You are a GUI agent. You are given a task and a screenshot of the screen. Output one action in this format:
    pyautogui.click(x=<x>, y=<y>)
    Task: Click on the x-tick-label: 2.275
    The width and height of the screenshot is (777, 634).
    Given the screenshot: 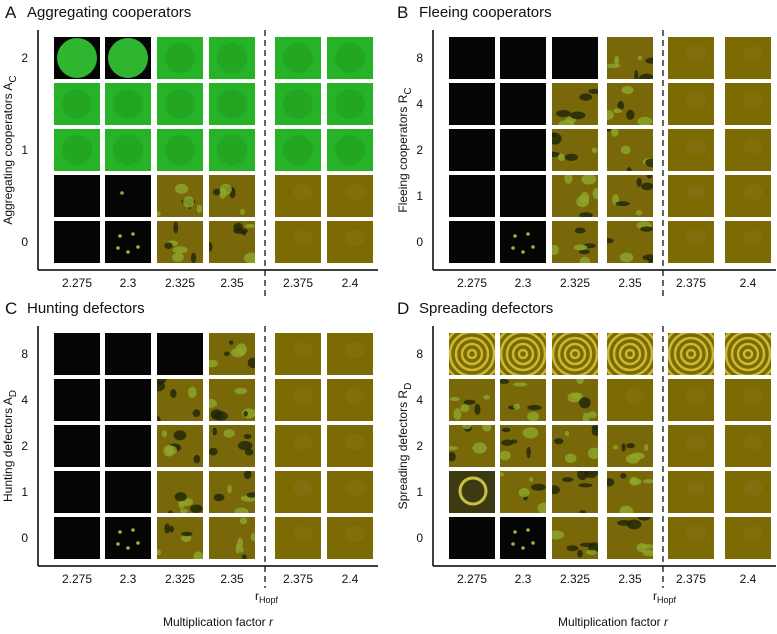 What is the action you would take?
    pyautogui.click(x=77, y=579)
    